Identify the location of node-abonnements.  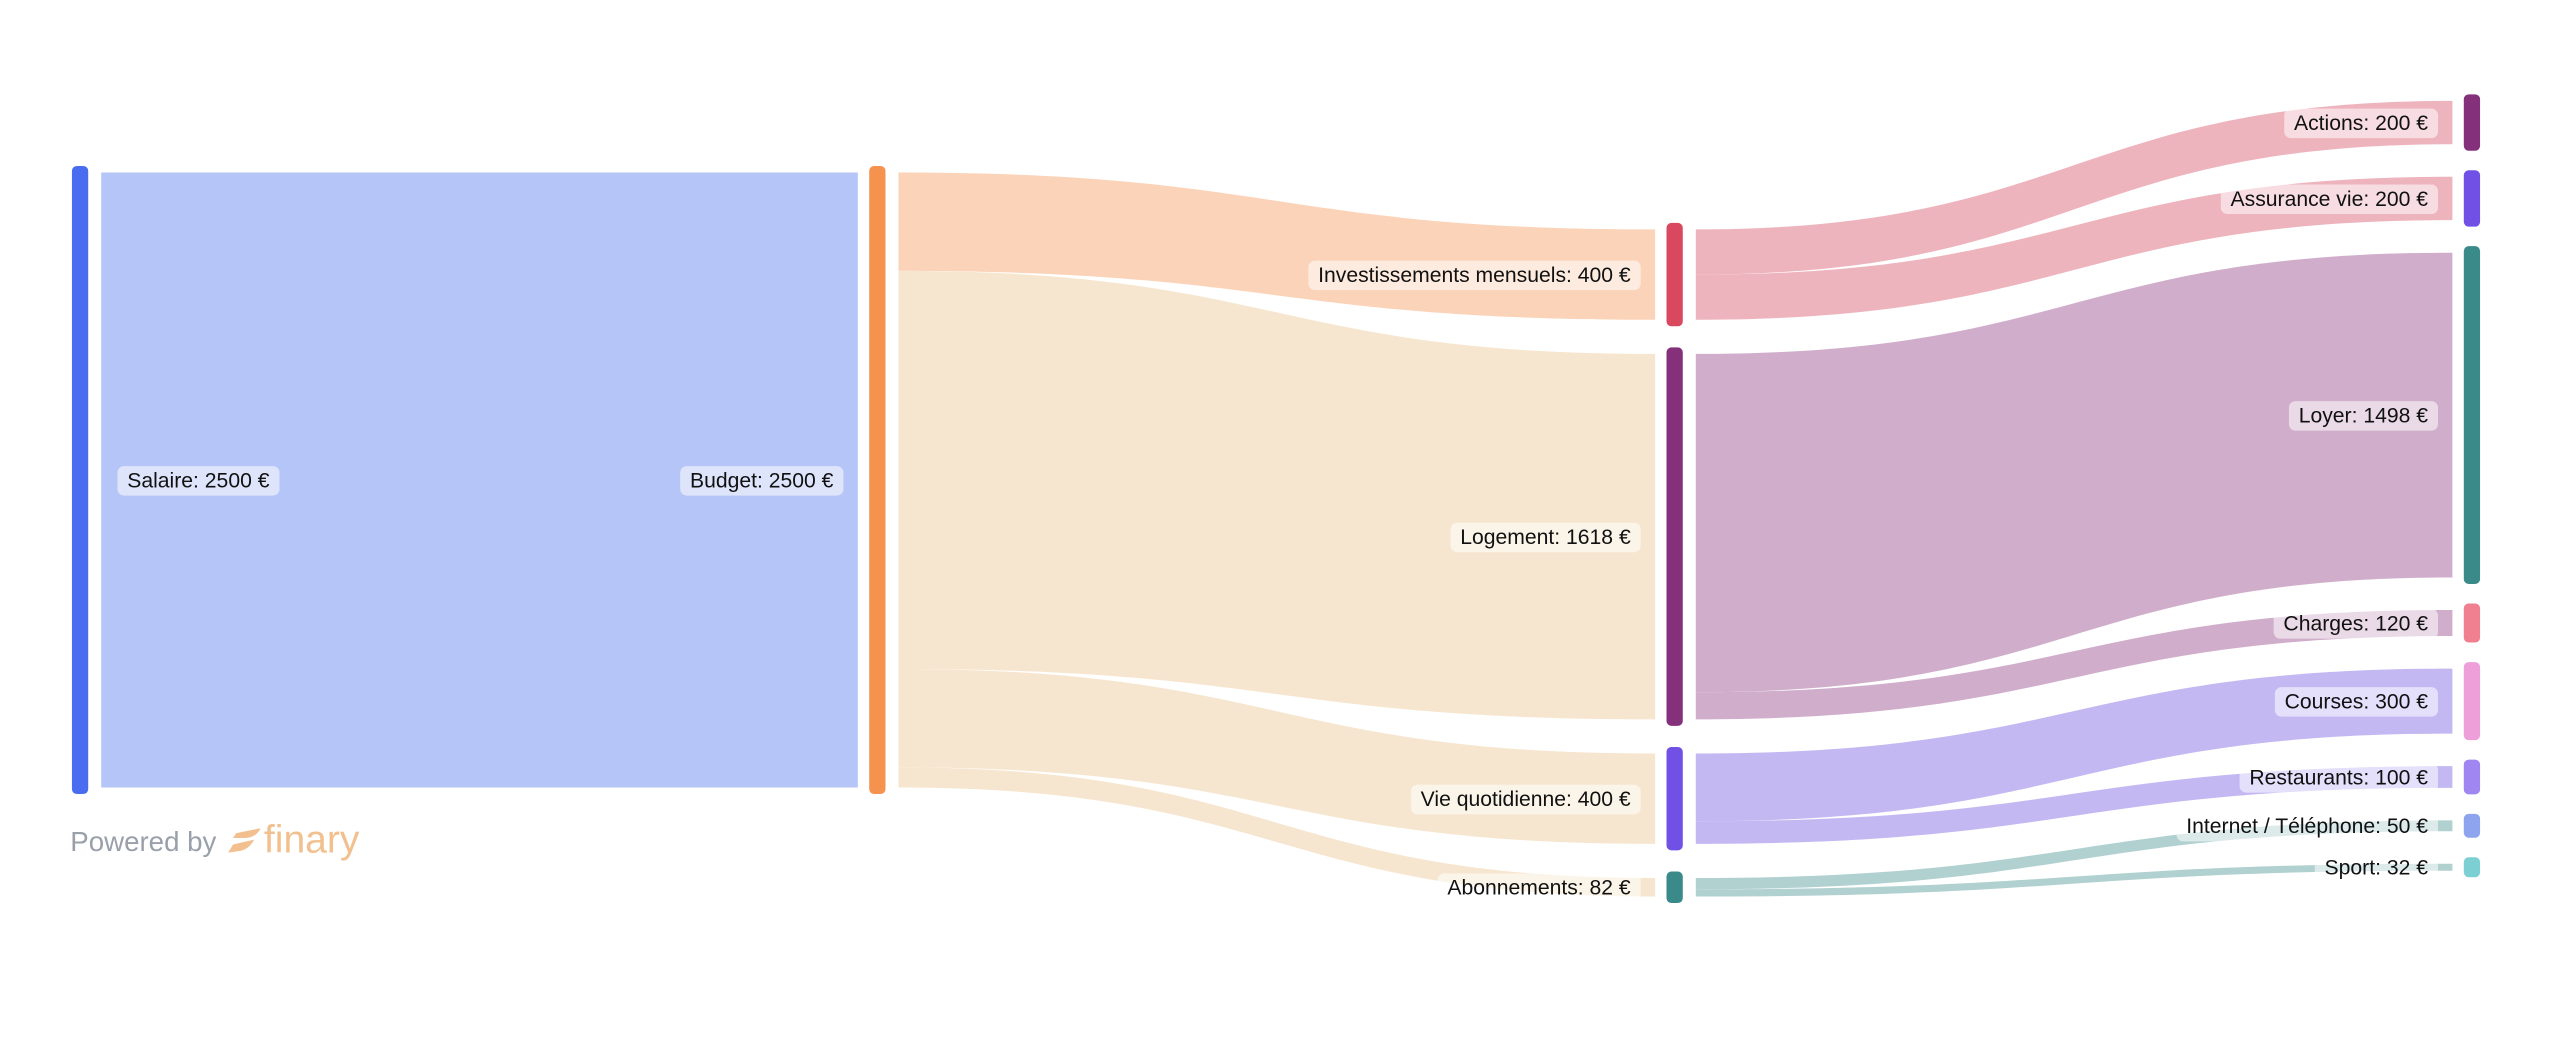
(1674, 887).